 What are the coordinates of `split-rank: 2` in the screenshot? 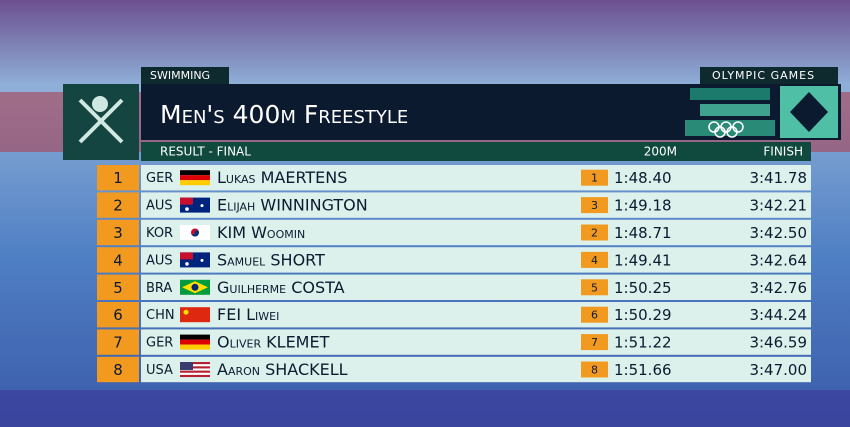 It's located at (594, 233).